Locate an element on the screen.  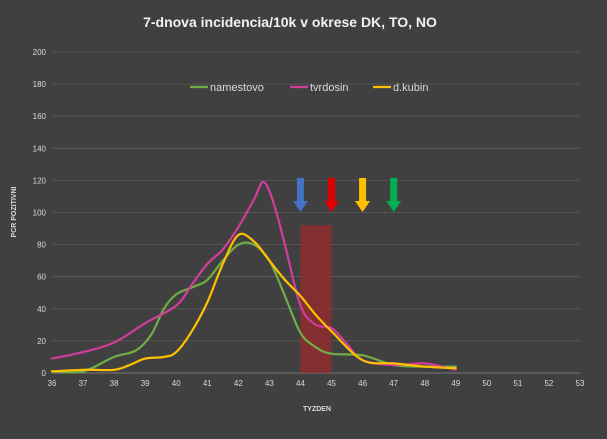
x-tick-labels: 36 37 38 39 40 41 42 43 44 45 46 47 48 49 50 51 52 53 is located at coordinates (316, 383).